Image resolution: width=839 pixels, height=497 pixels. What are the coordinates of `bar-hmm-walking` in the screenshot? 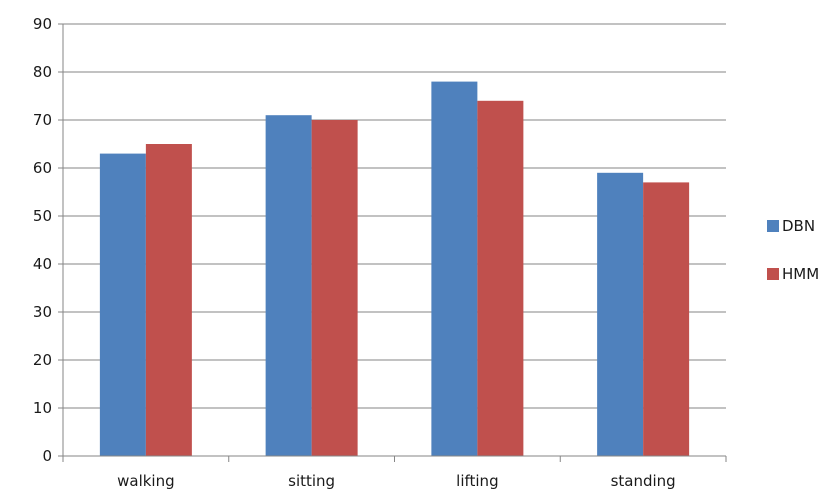 It's located at (168, 300).